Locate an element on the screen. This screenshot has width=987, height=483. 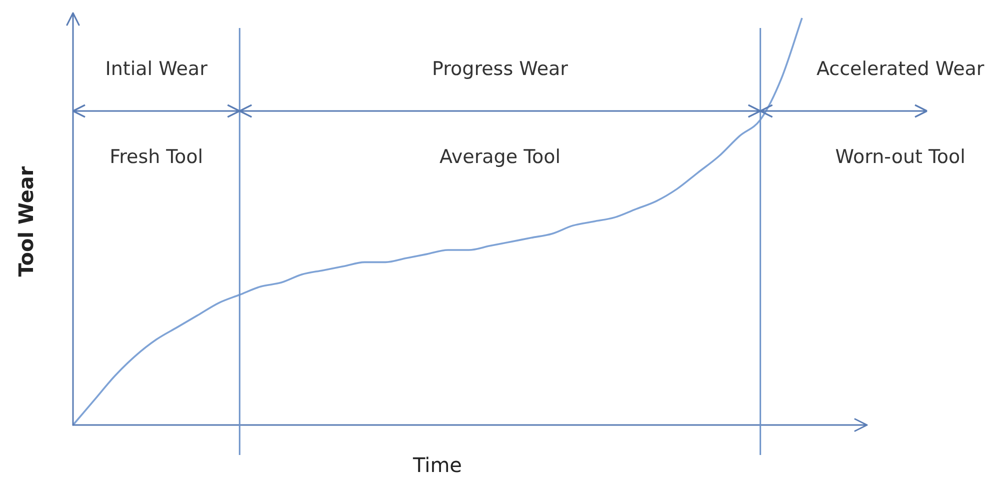
x-axis-title: Time is located at coordinates (437, 465).